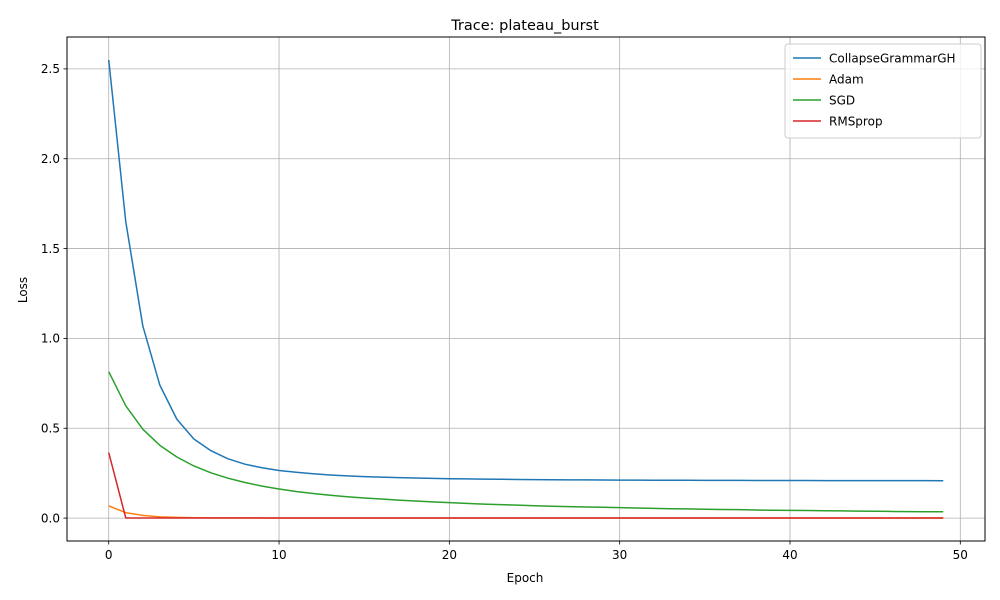 This screenshot has width=1000, height=600. What do you see at coordinates (449, 555) in the screenshot?
I see `x-tick-label: 20` at bounding box center [449, 555].